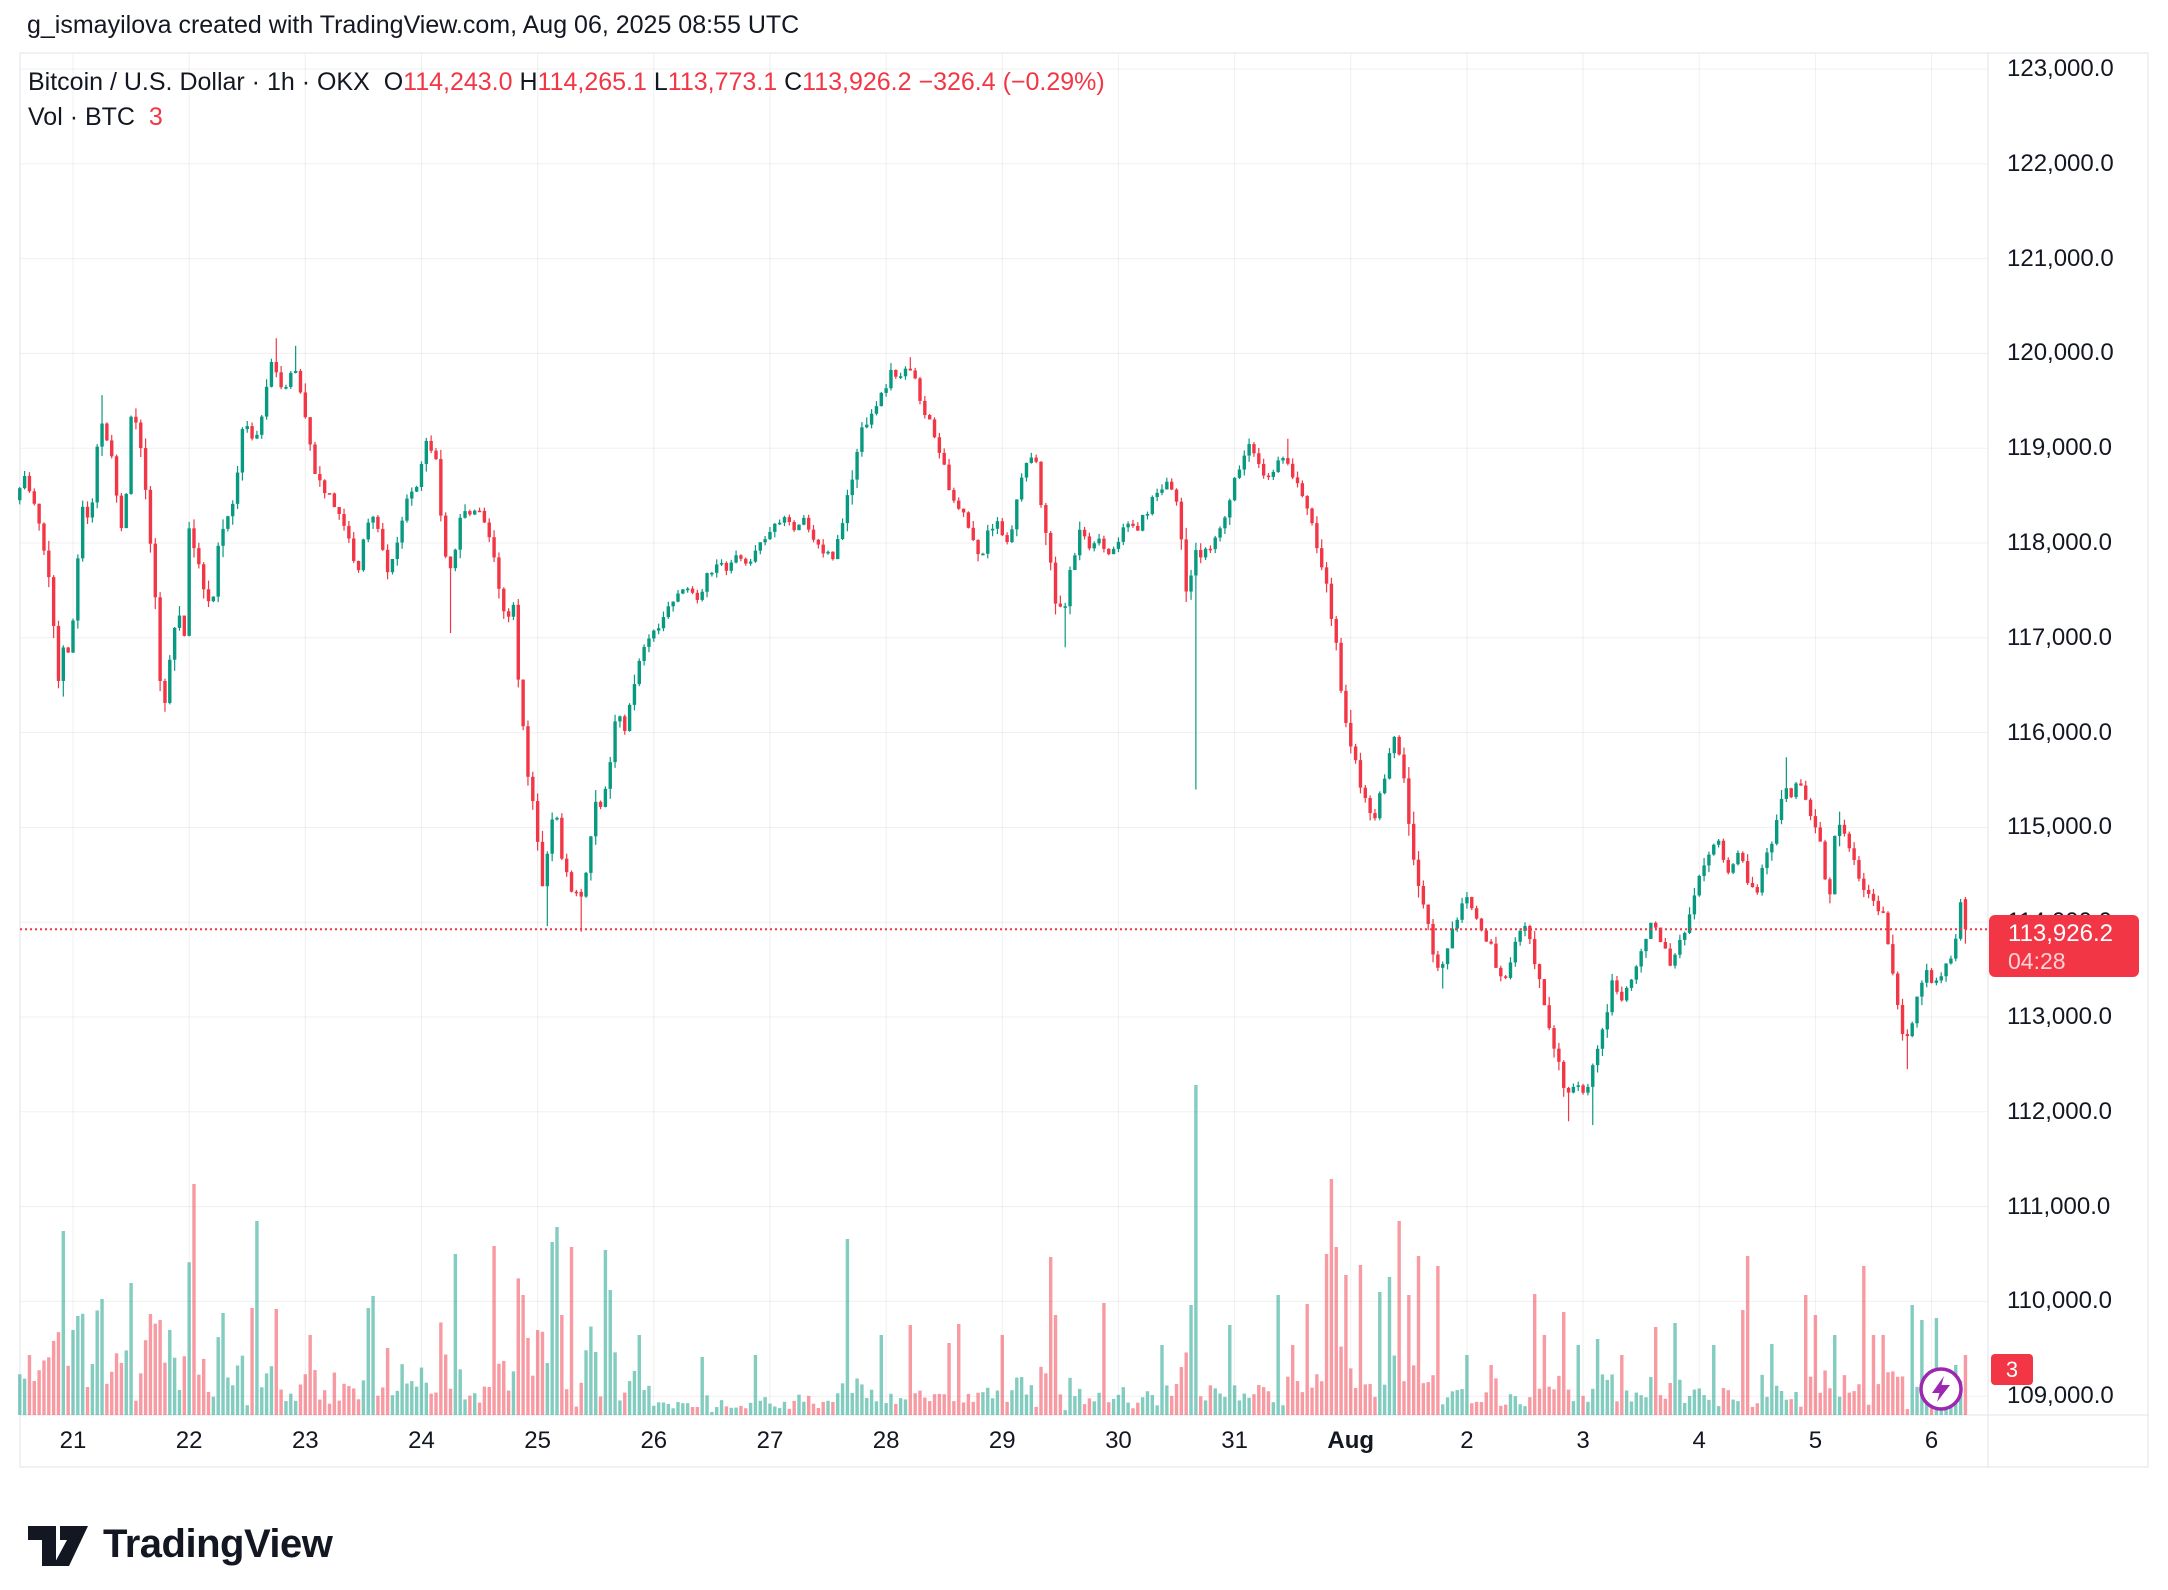 Image resolution: width=2168 pixels, height=1590 pixels. What do you see at coordinates (1931, 1440) in the screenshot?
I see `time-axis-label: 6` at bounding box center [1931, 1440].